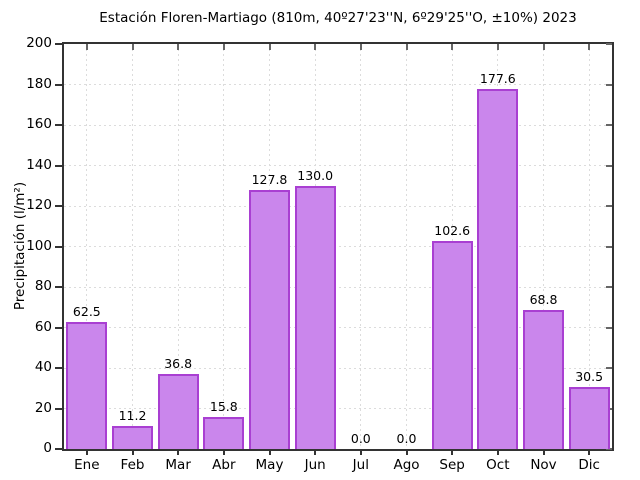 The height and width of the screenshot is (480, 640). What do you see at coordinates (39, 245) in the screenshot?
I see `y-tick-label: 100` at bounding box center [39, 245].